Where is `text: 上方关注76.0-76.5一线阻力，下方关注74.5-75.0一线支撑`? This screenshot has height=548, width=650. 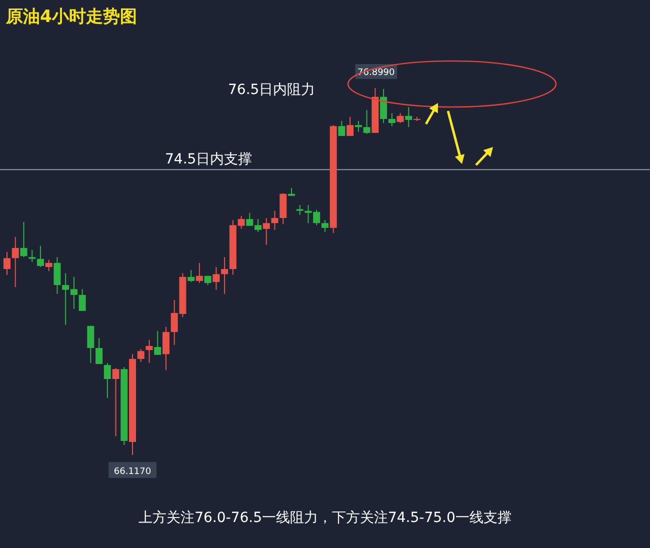
text: 上方关注76.0-76.5一线阻力，下方关注74.5-75.0一线支撑 is located at coordinates (325, 518).